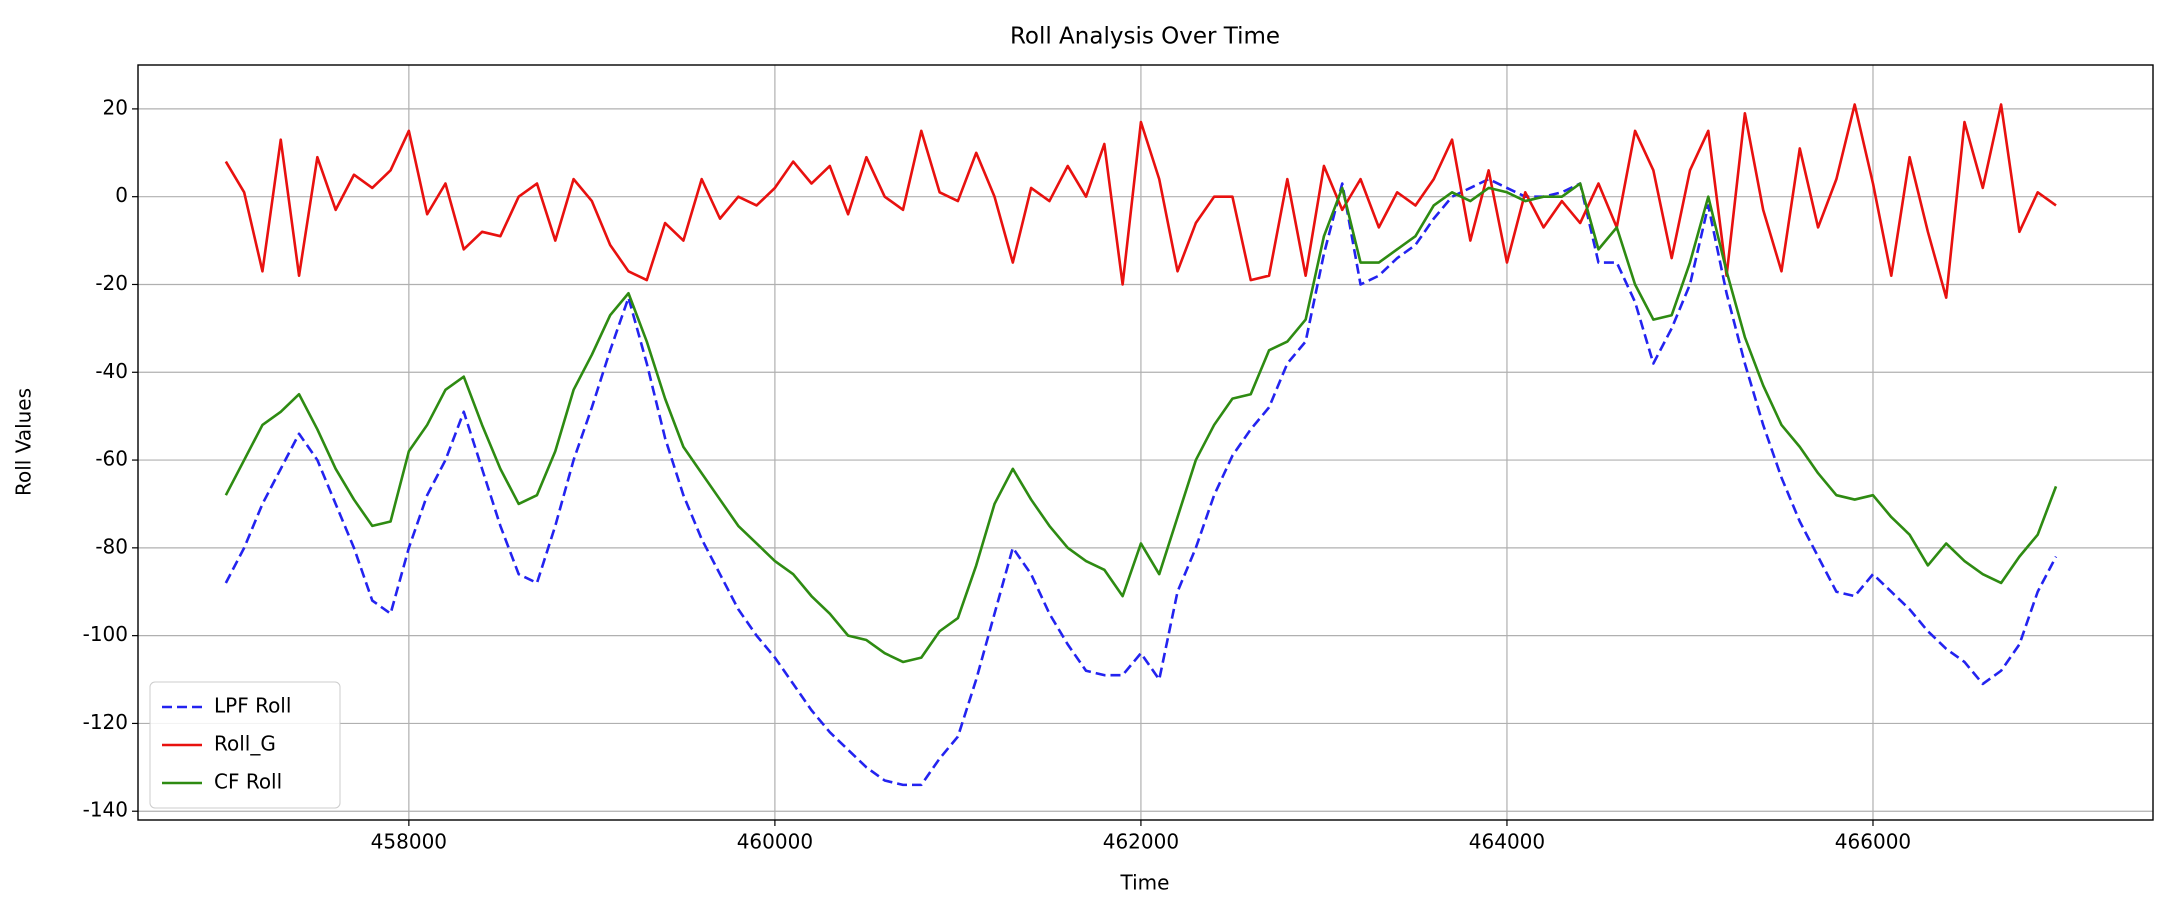 This screenshot has height=914, width=2158. I want to click on legend-label: CF Roll, so click(248, 782).